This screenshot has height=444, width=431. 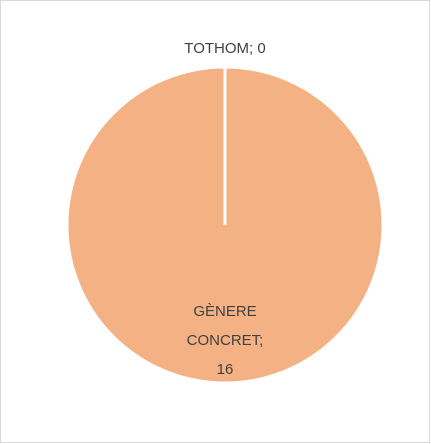 What do you see at coordinates (225, 340) in the screenshot?
I see `data-label: GÈNERE CONCRET; 16` at bounding box center [225, 340].